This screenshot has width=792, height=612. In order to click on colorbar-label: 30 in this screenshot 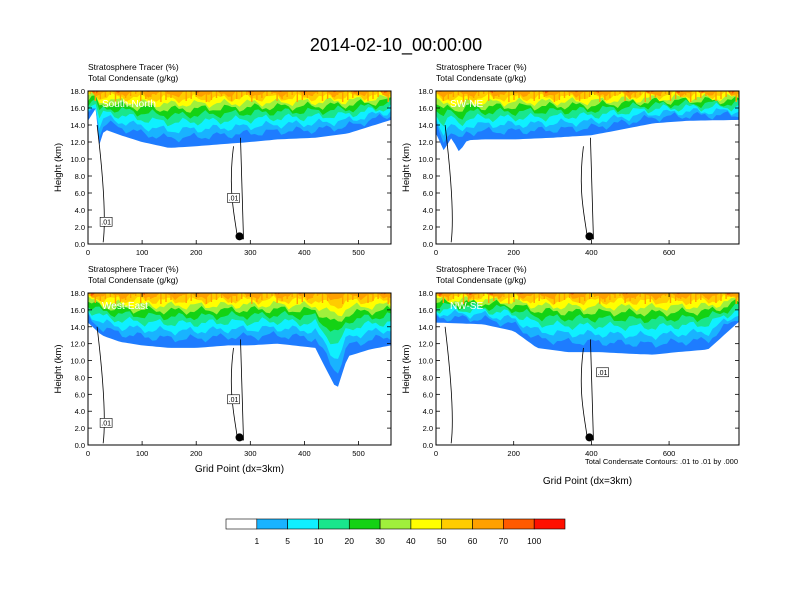, I will do `click(380, 541)`.